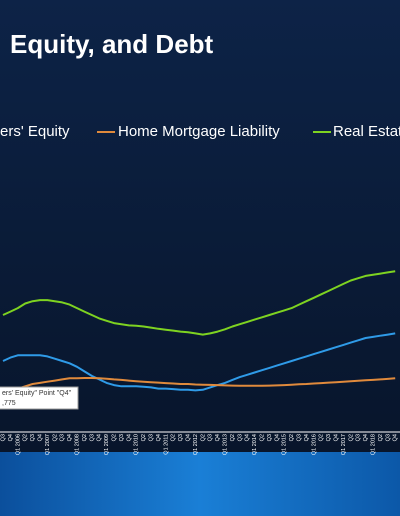 This screenshot has height=516, width=400. Describe the element at coordinates (314, 444) in the screenshot. I see `x-tick-label: Q1 2016` at that location.